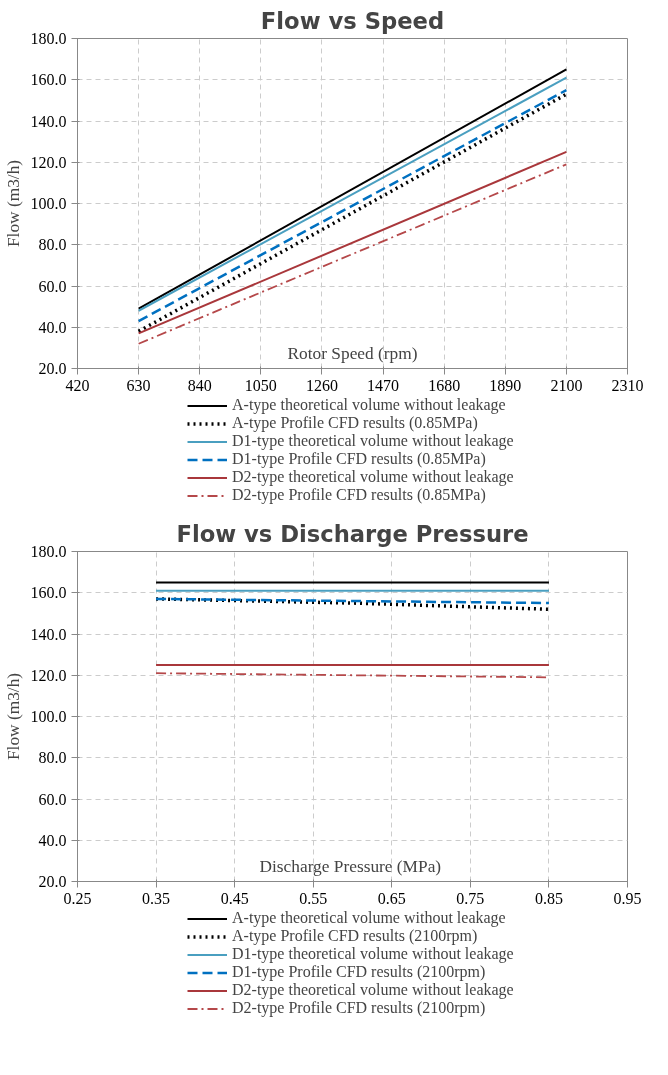 This screenshot has width=668, height=1075. What do you see at coordinates (352, 20) in the screenshot?
I see `chart-title: Flow vs Speed` at bounding box center [352, 20].